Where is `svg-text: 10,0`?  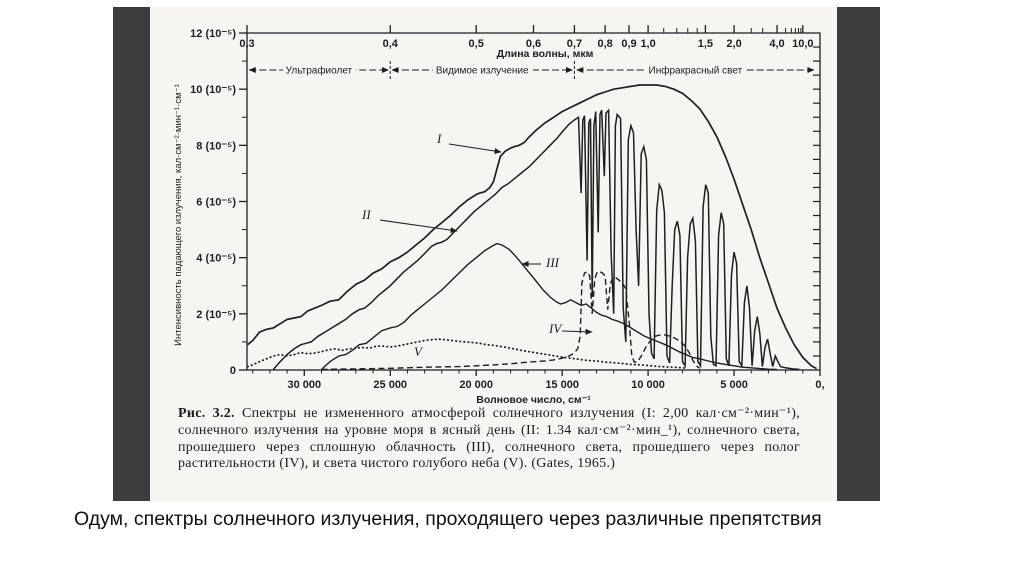
svg-text: 10,0 is located at coordinates (802, 44).